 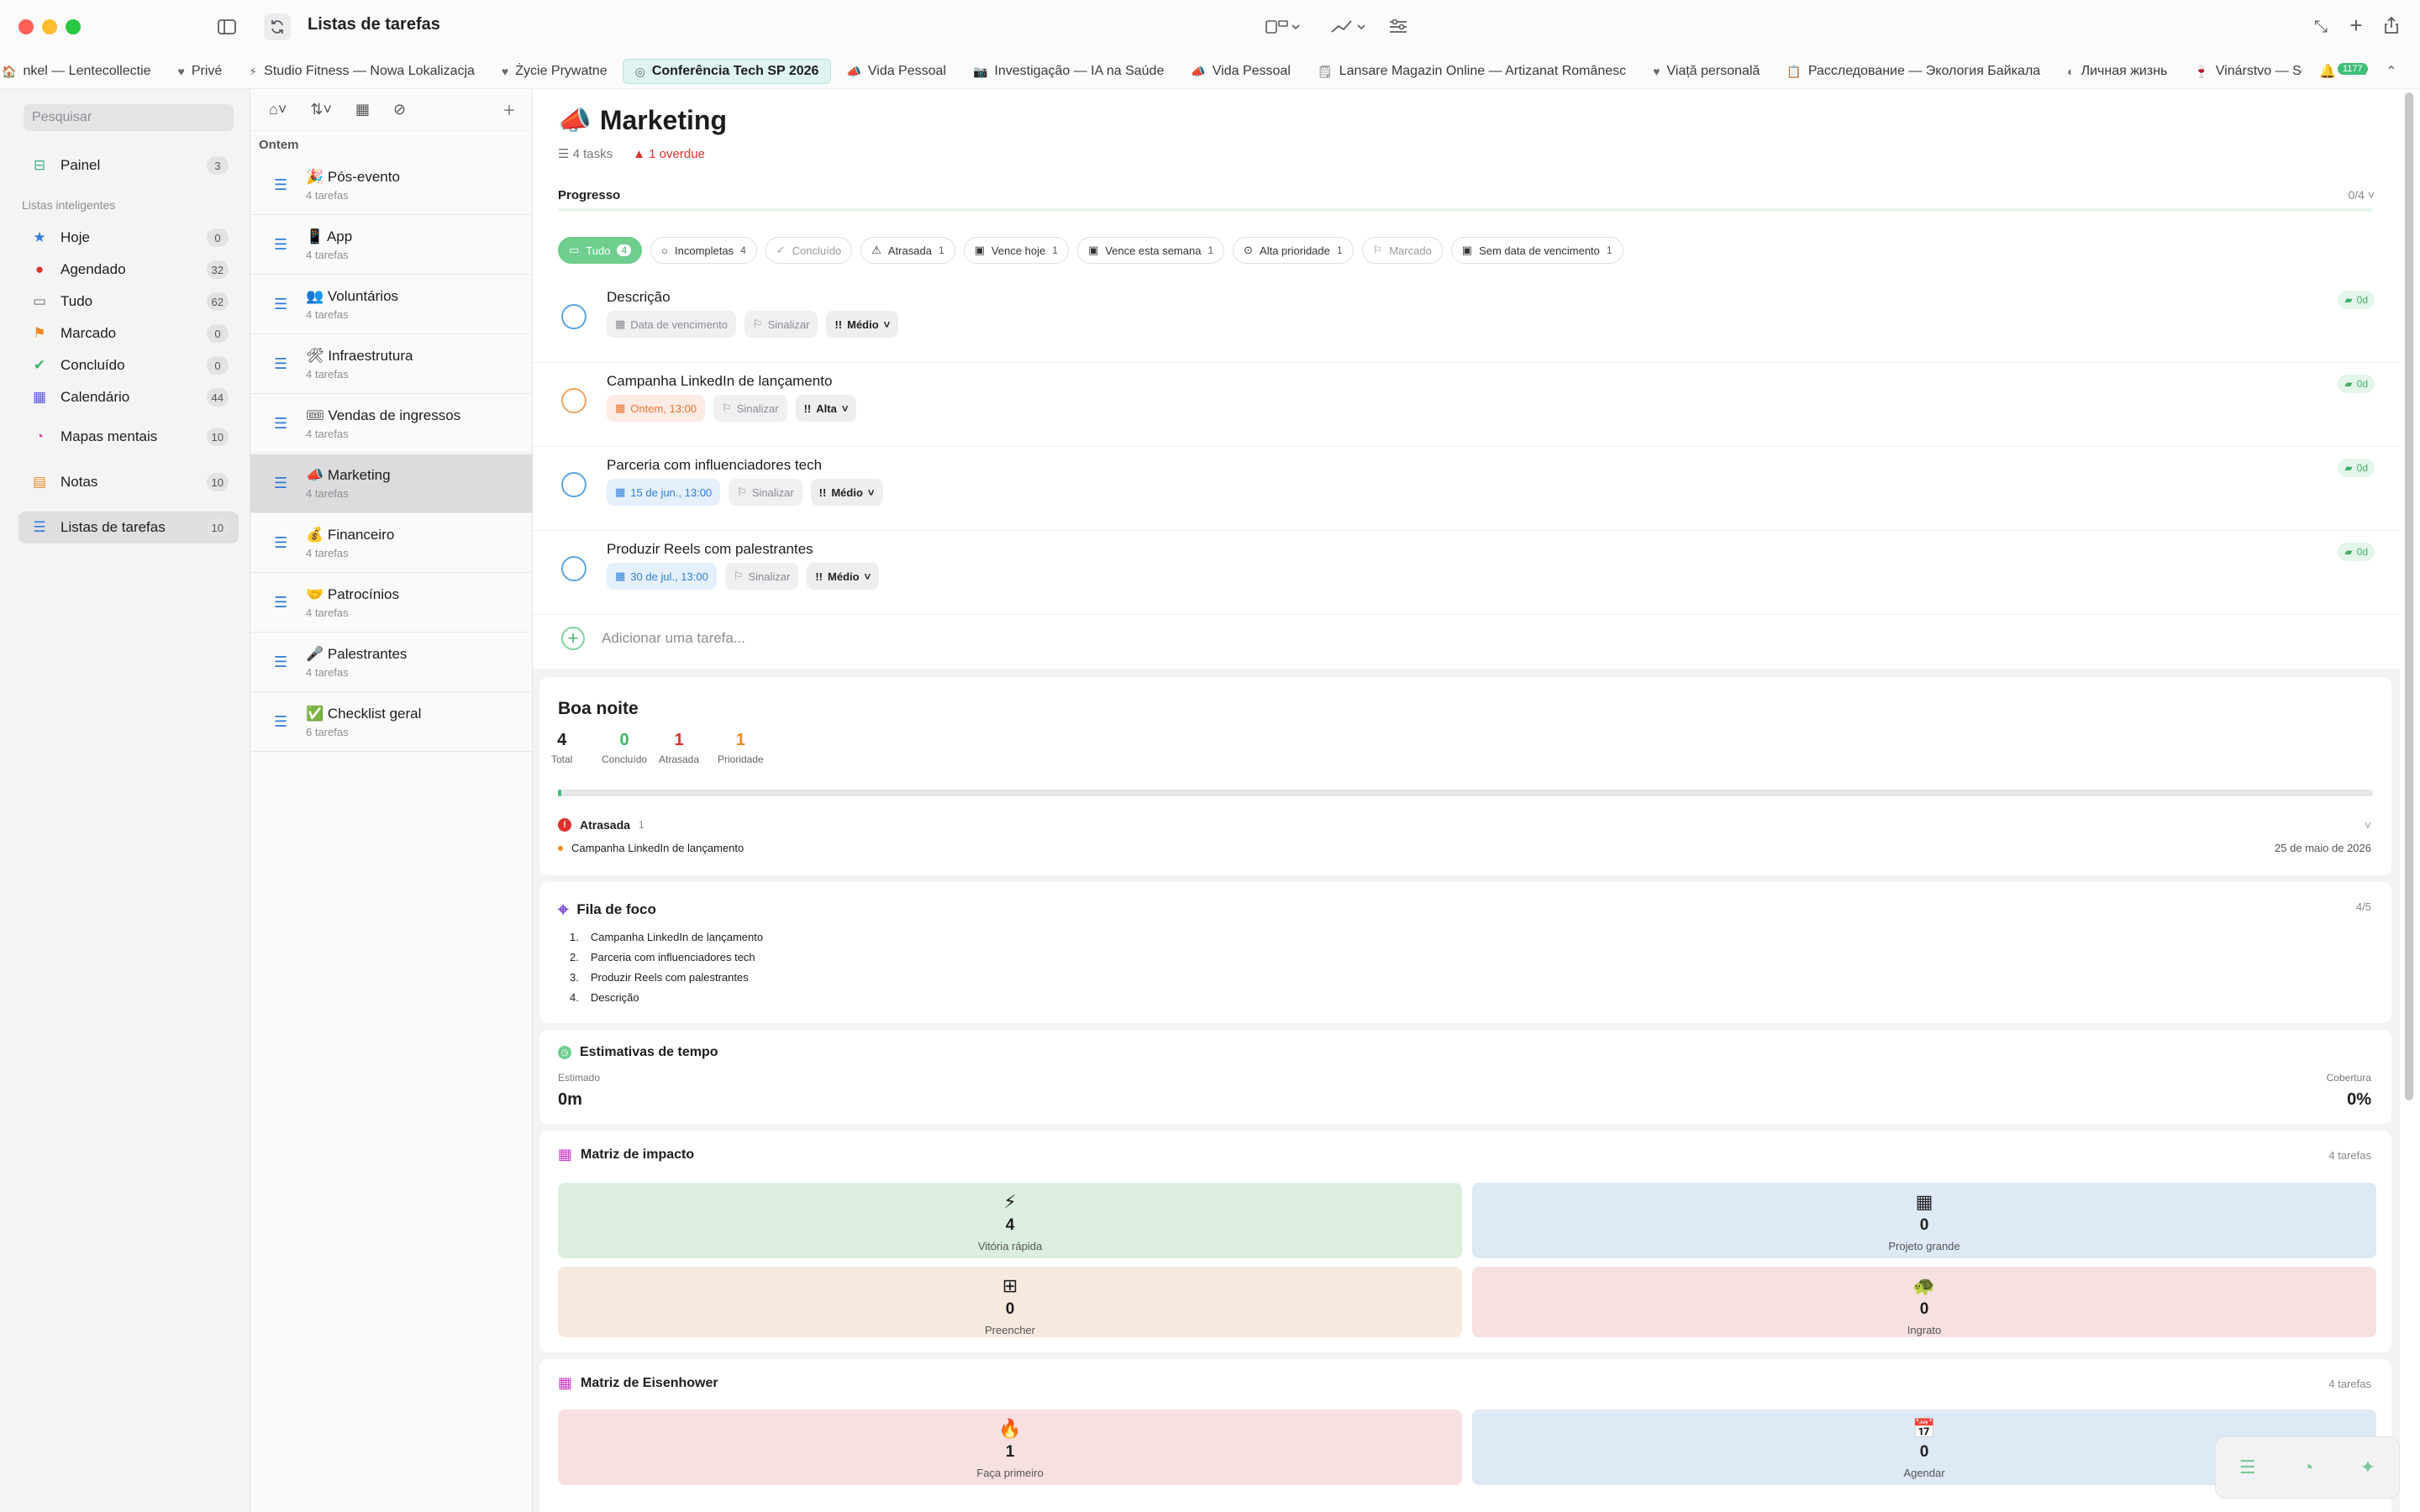 I want to click on overdue-item: Campanha LinkedIn de lançamento, so click(x=651, y=848).